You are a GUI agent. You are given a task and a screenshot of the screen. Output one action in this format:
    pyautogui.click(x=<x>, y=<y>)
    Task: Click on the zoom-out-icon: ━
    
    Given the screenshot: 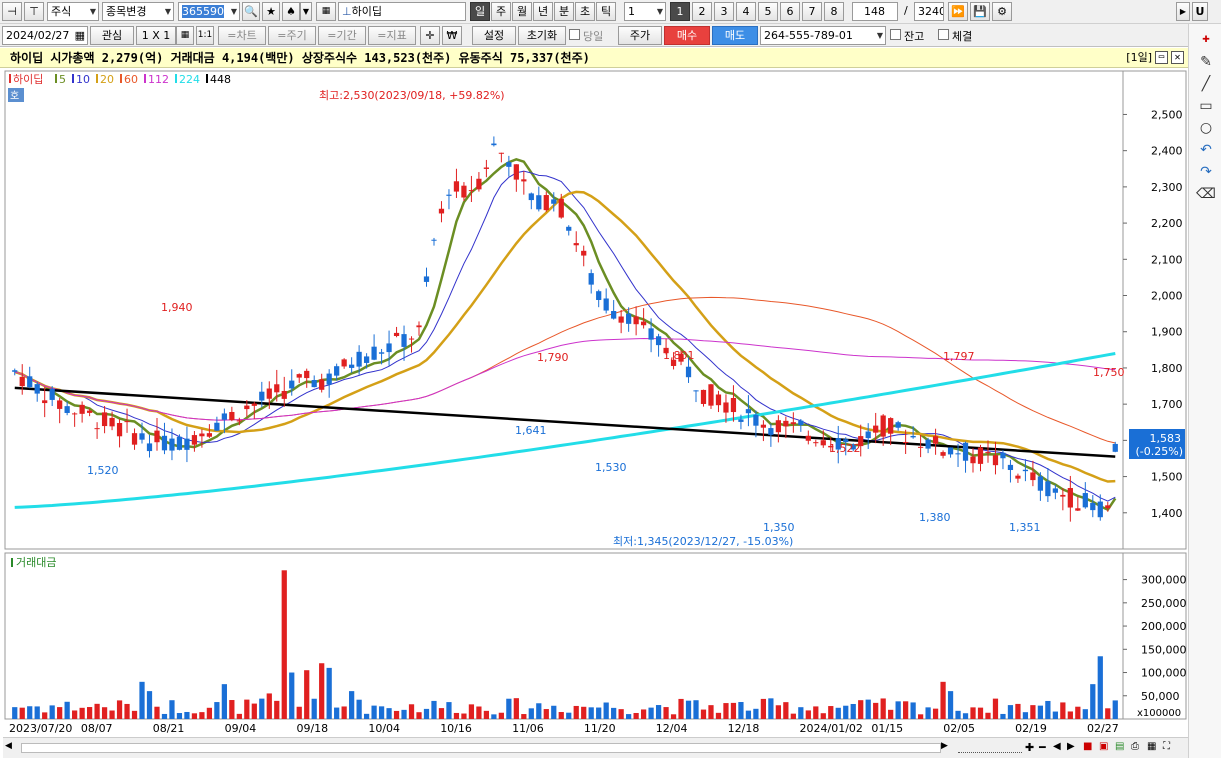 What is the action you would take?
    pyautogui.click(x=1042, y=747)
    